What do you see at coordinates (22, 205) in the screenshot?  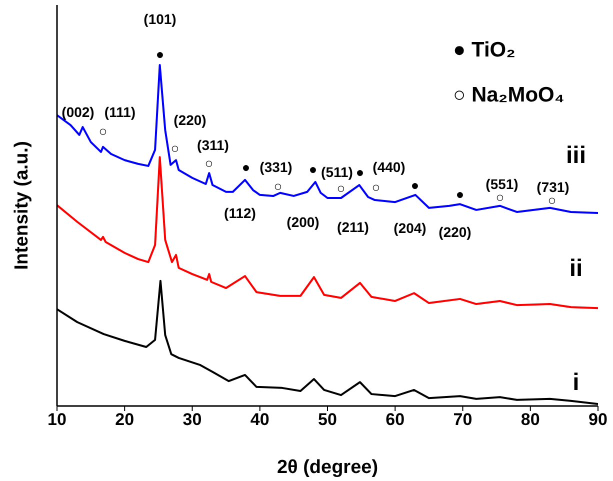 I see `y-axis-title: Intensity (a.u.)` at bounding box center [22, 205].